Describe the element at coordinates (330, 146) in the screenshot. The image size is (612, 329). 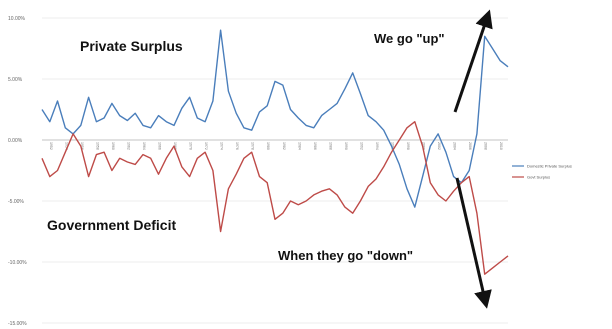
I see `x-tick-label: 1988` at that location.